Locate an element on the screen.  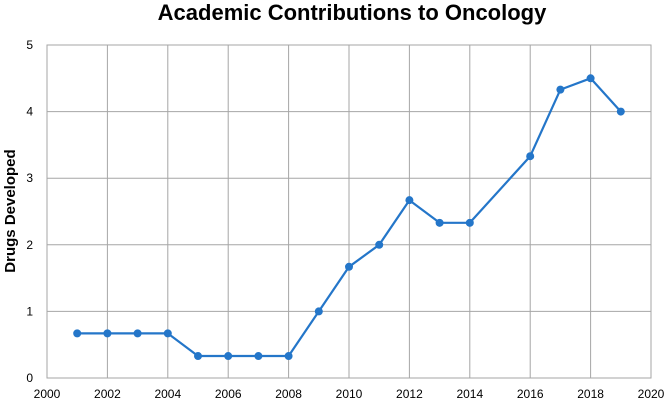
x-tick-label: 2014 is located at coordinates (469, 394).